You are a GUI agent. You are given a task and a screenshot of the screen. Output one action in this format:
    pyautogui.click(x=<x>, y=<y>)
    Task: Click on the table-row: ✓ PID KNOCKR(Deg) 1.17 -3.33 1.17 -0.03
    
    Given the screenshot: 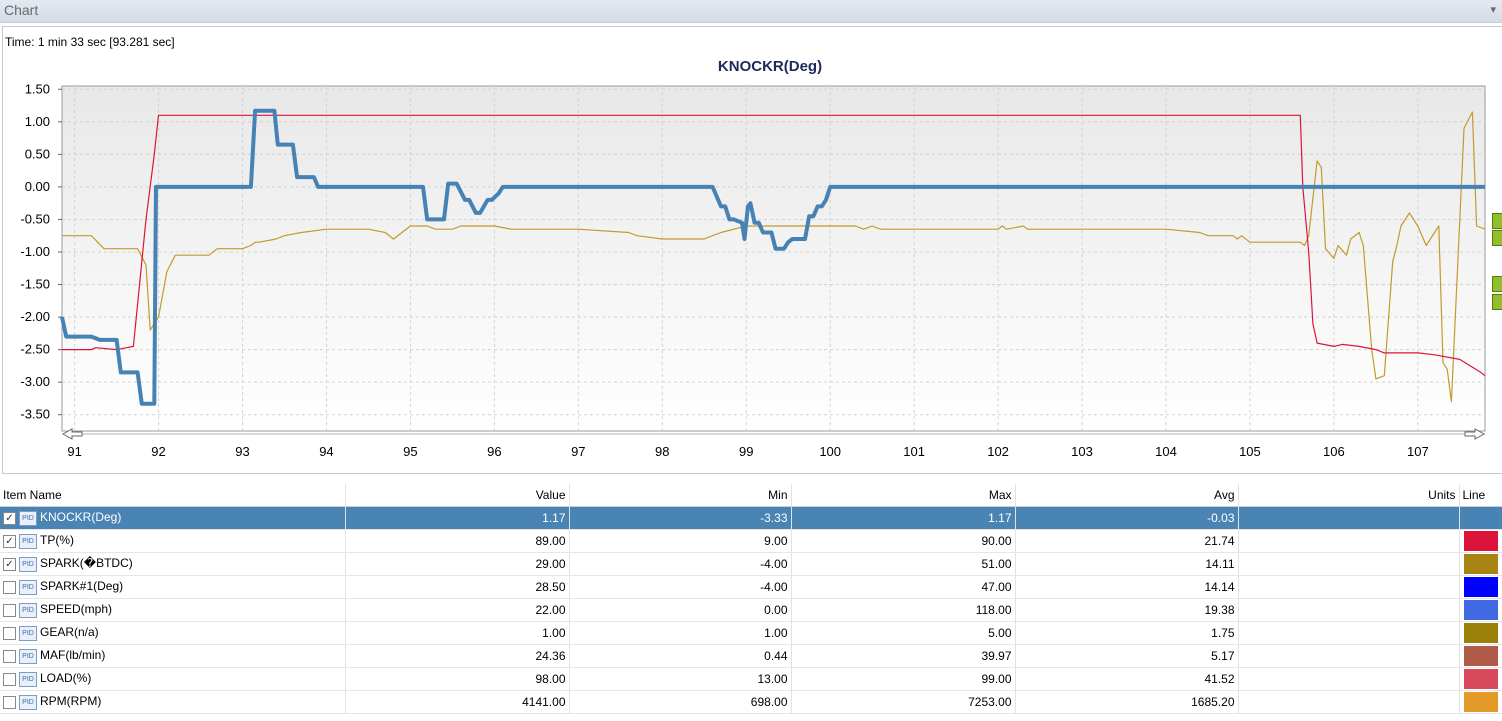 What is the action you would take?
    pyautogui.click(x=751, y=518)
    